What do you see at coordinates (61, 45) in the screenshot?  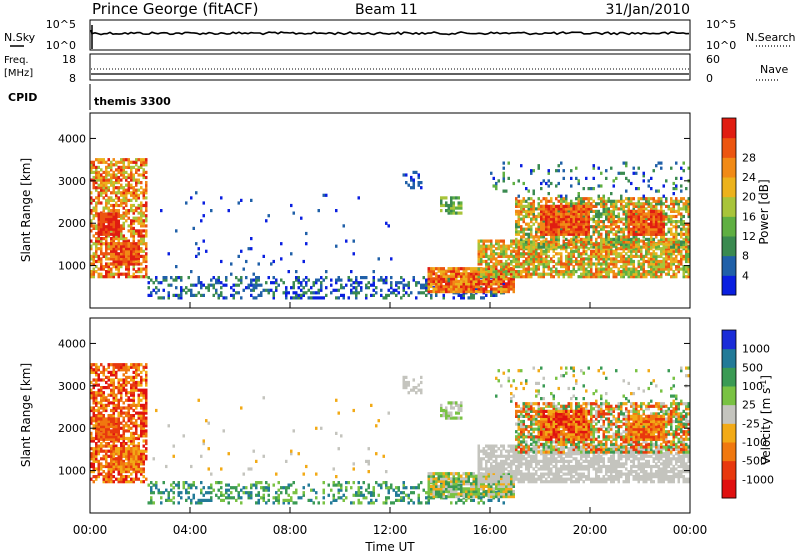 I see `sky-left-tick-bottom: 10^0` at bounding box center [61, 45].